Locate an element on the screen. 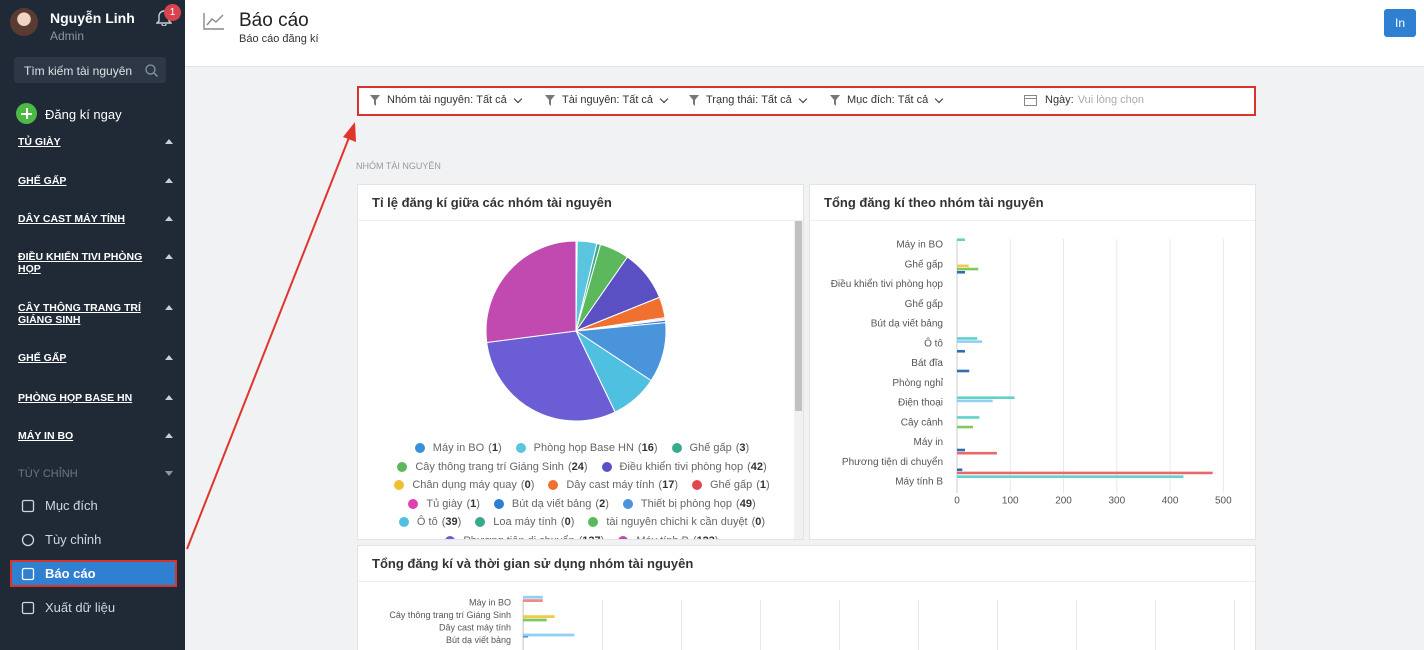  legend-item: Thiết bị phòng họp49 is located at coordinates (689, 504).